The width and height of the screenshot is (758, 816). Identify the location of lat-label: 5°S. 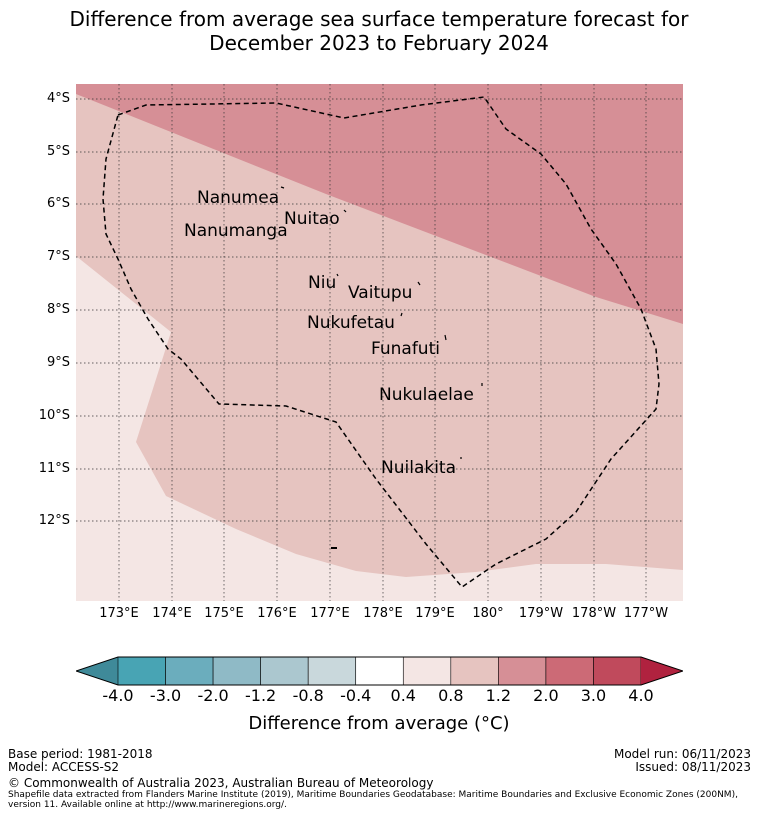
(58, 151).